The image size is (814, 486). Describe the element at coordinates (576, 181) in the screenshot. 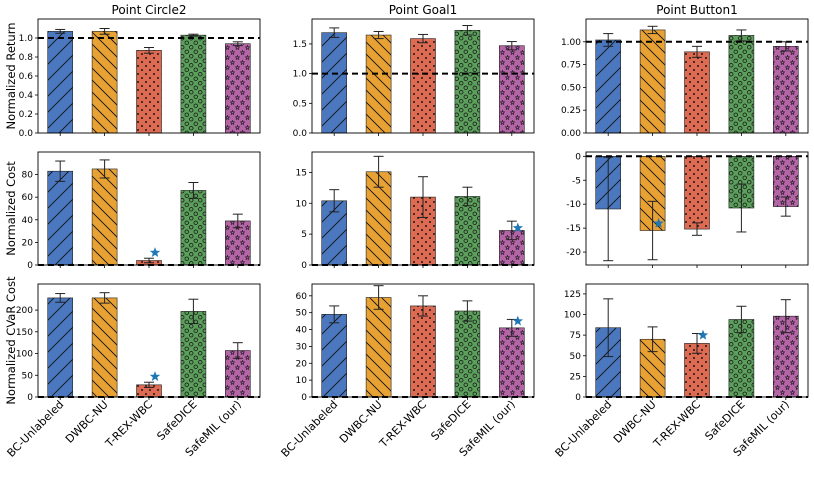

I see `y-tick-label: -5` at that location.